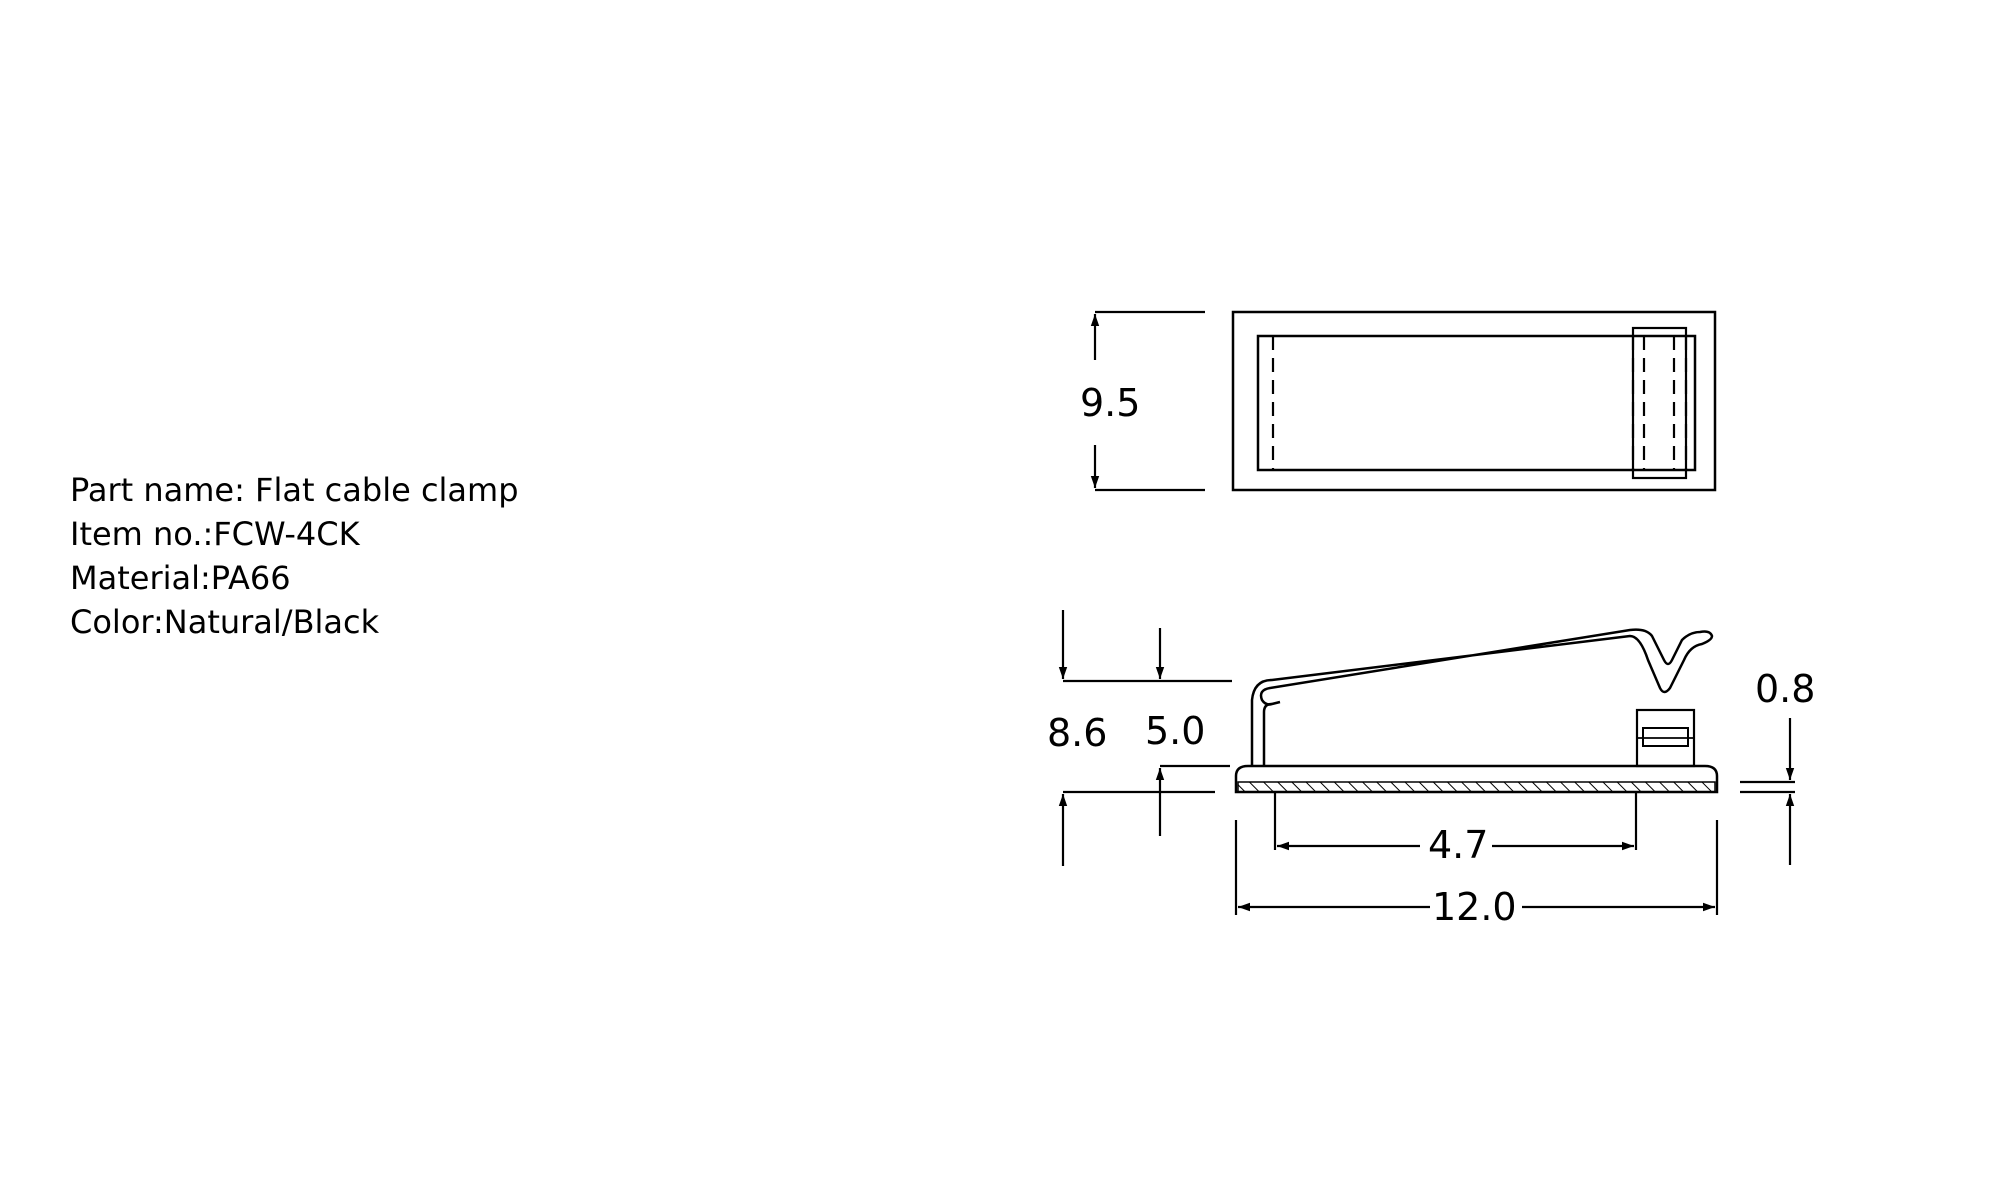 The height and width of the screenshot is (1200, 2000). I want to click on top-view-outer-frame, so click(1474, 401).